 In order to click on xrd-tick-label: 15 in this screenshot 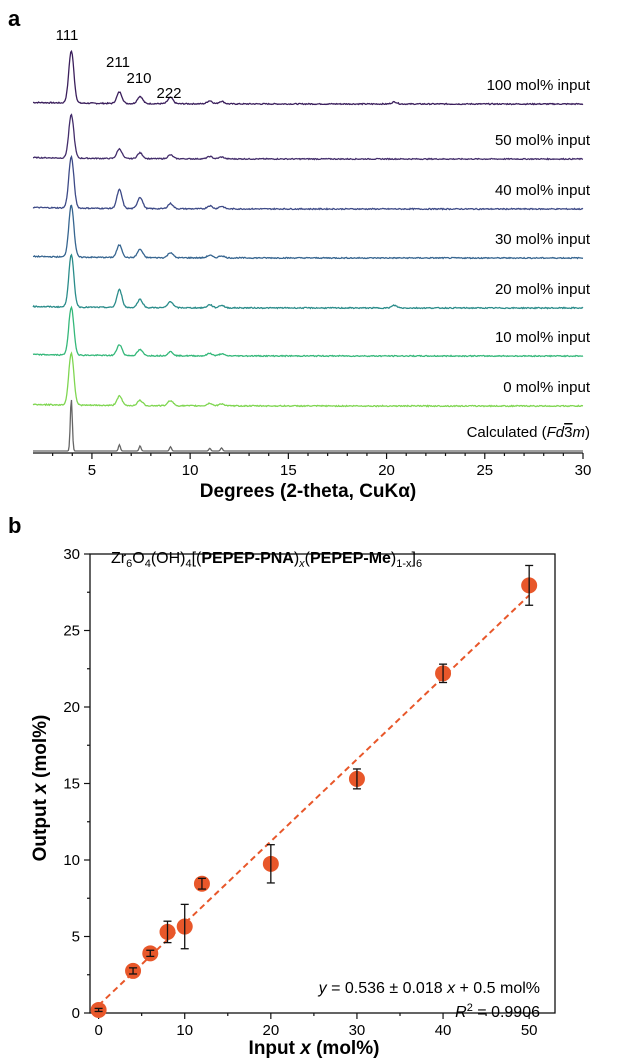, I will do `click(288, 470)`.